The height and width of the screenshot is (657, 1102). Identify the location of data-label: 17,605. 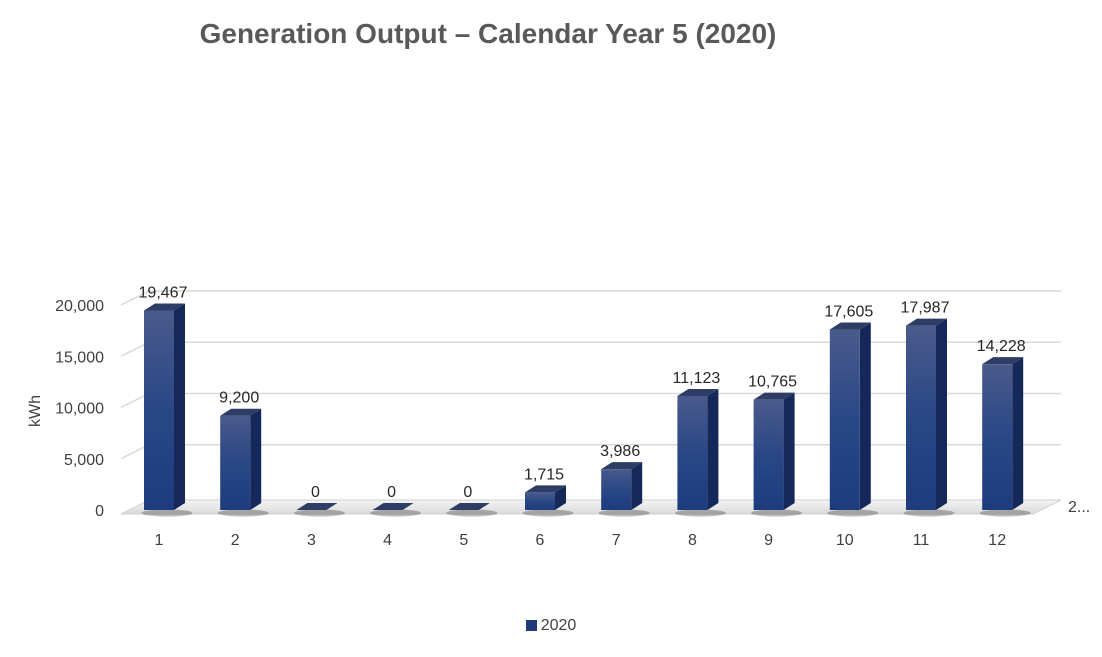
(848, 312).